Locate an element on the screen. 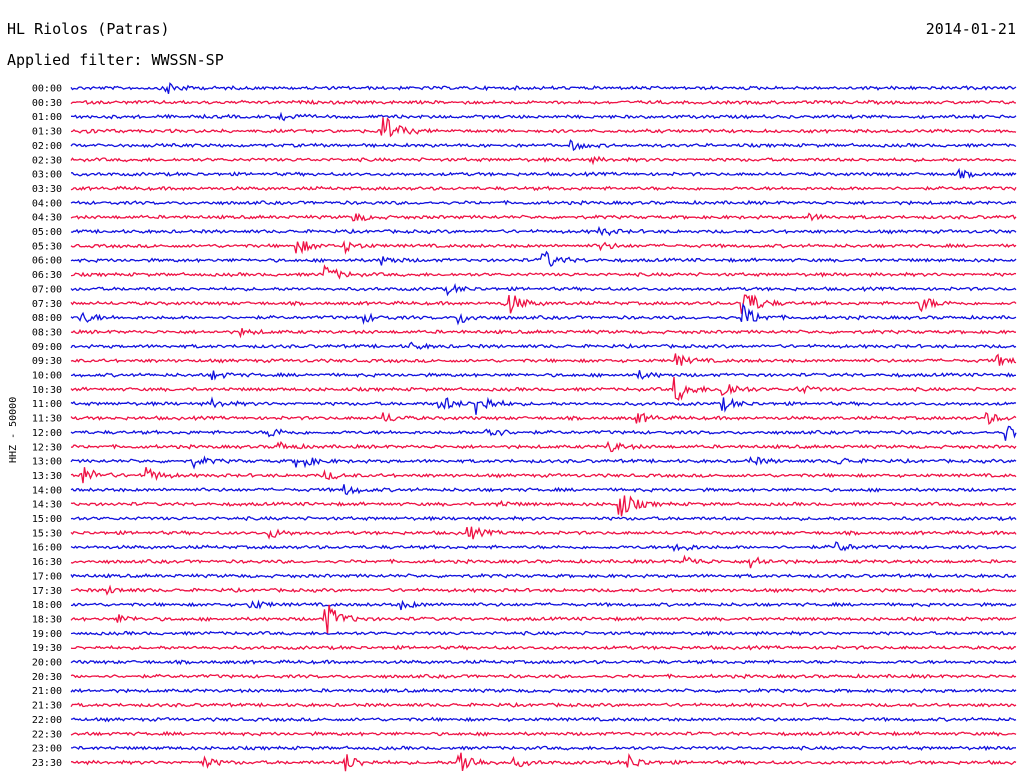 The height and width of the screenshot is (780, 1024). row-time-label: 04:30 is located at coordinates (47, 218).